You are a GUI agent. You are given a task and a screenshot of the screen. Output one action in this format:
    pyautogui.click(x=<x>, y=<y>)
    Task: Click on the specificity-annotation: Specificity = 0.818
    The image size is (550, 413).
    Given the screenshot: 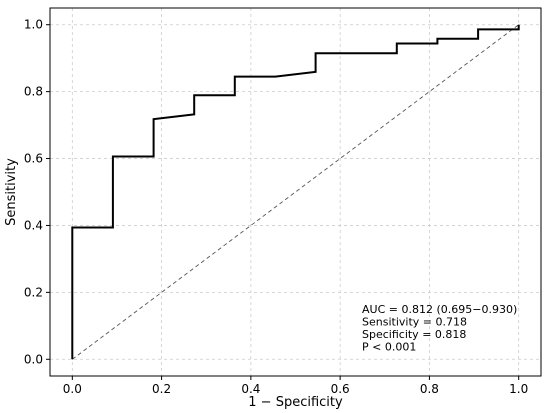 What is the action you would take?
    pyautogui.click(x=414, y=334)
    